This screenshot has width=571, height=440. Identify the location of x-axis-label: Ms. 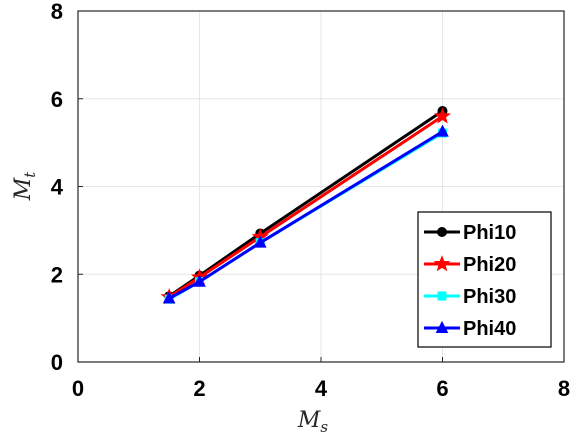
(313, 422).